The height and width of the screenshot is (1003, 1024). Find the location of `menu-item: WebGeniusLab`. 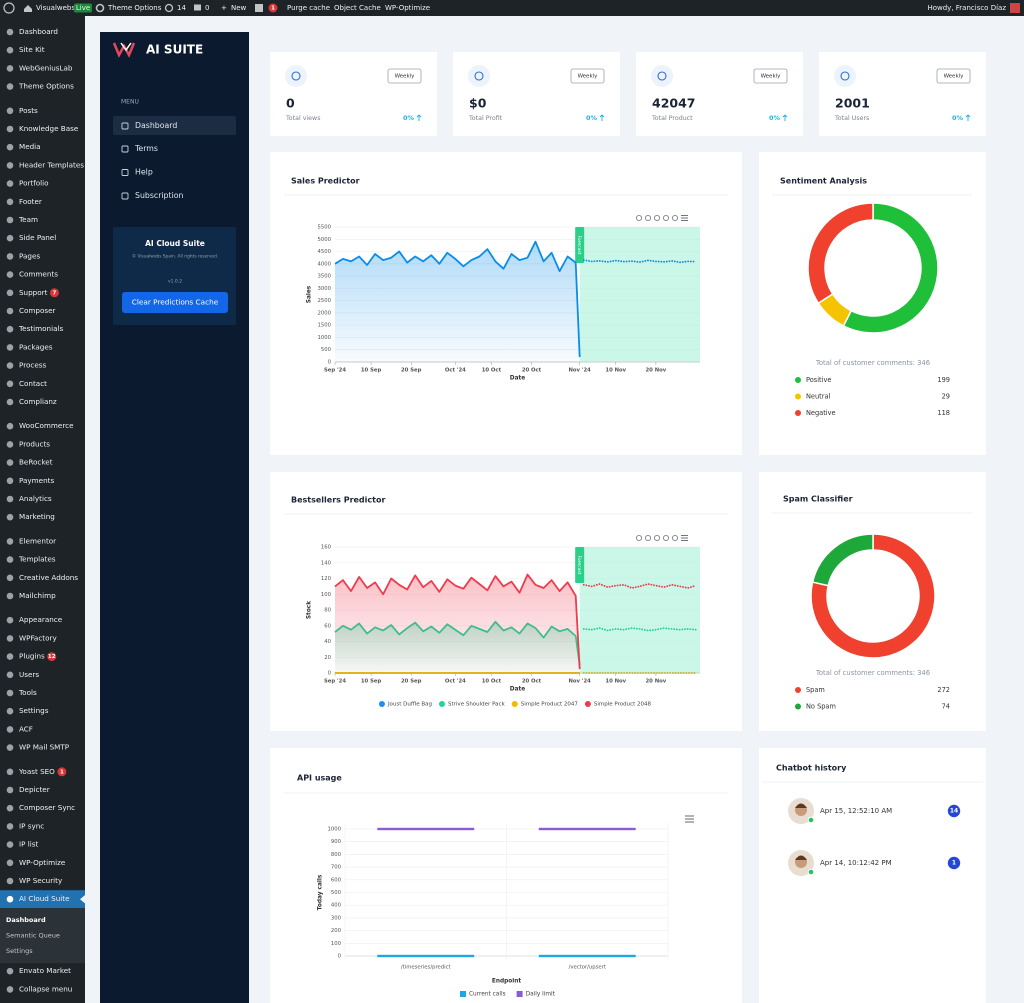

menu-item: WebGeniusLab is located at coordinates (46, 67).